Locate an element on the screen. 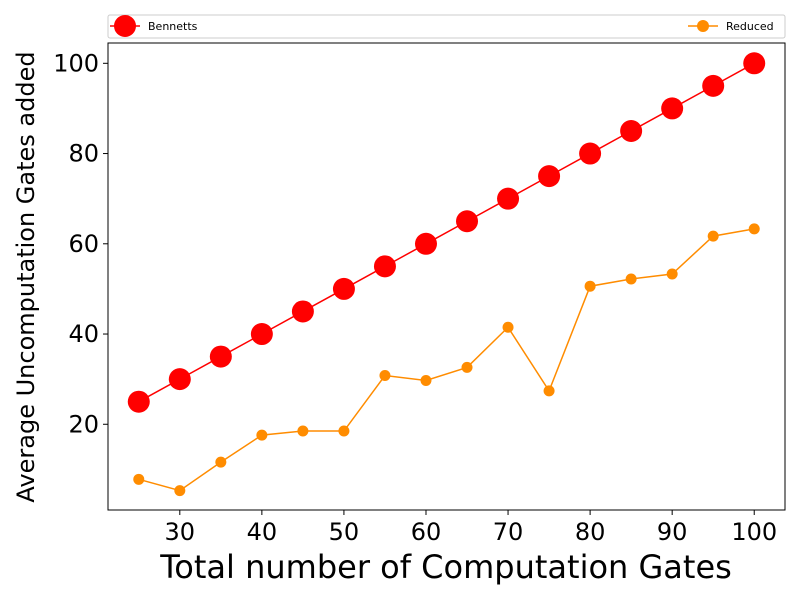  legend: Bennetts Reduced is located at coordinates (446, 26).